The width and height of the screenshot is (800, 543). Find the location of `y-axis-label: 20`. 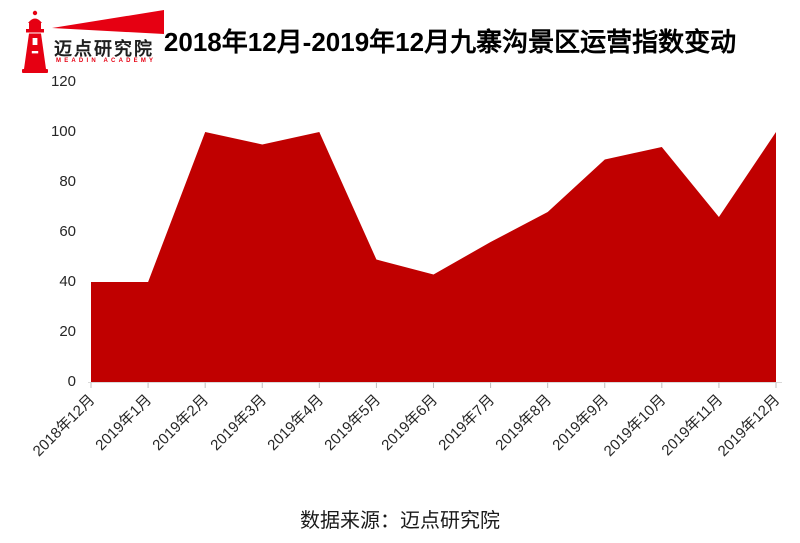

y-axis-label: 20 is located at coordinates (67, 331).